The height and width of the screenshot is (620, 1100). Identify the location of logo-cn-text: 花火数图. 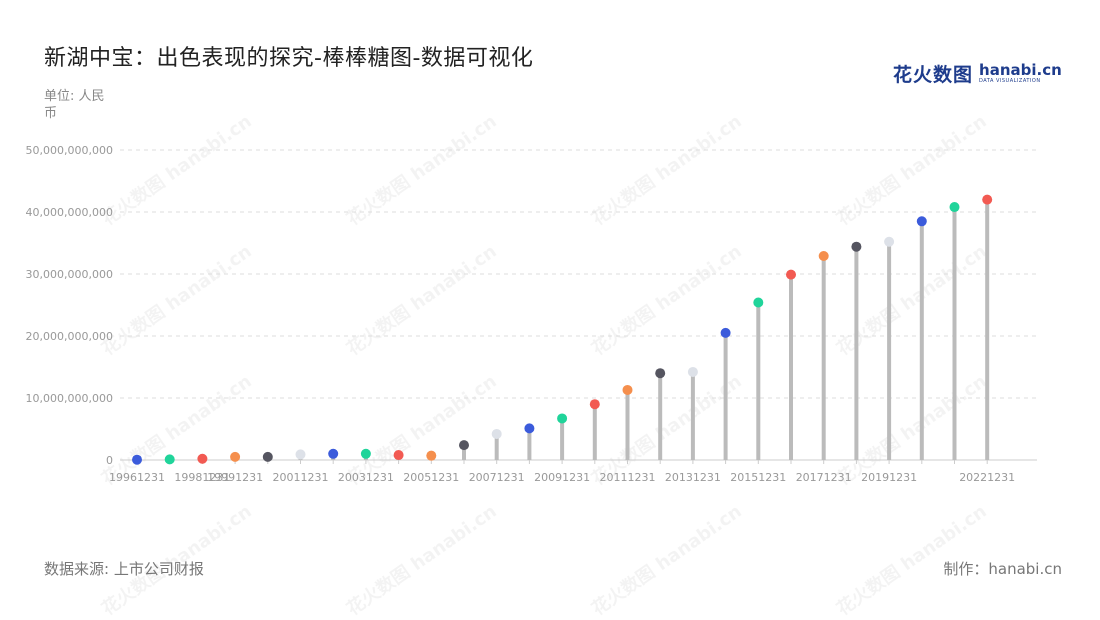
(933, 74).